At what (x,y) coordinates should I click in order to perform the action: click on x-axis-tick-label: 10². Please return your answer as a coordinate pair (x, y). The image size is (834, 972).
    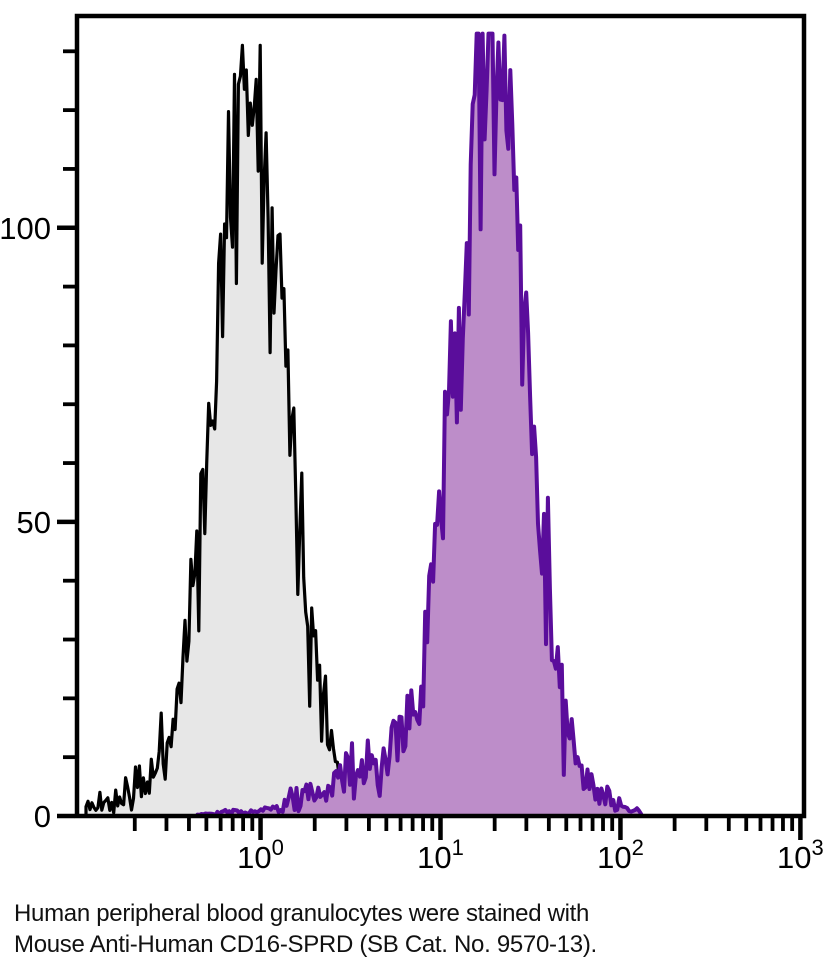
    Looking at the image, I should click on (620, 855).